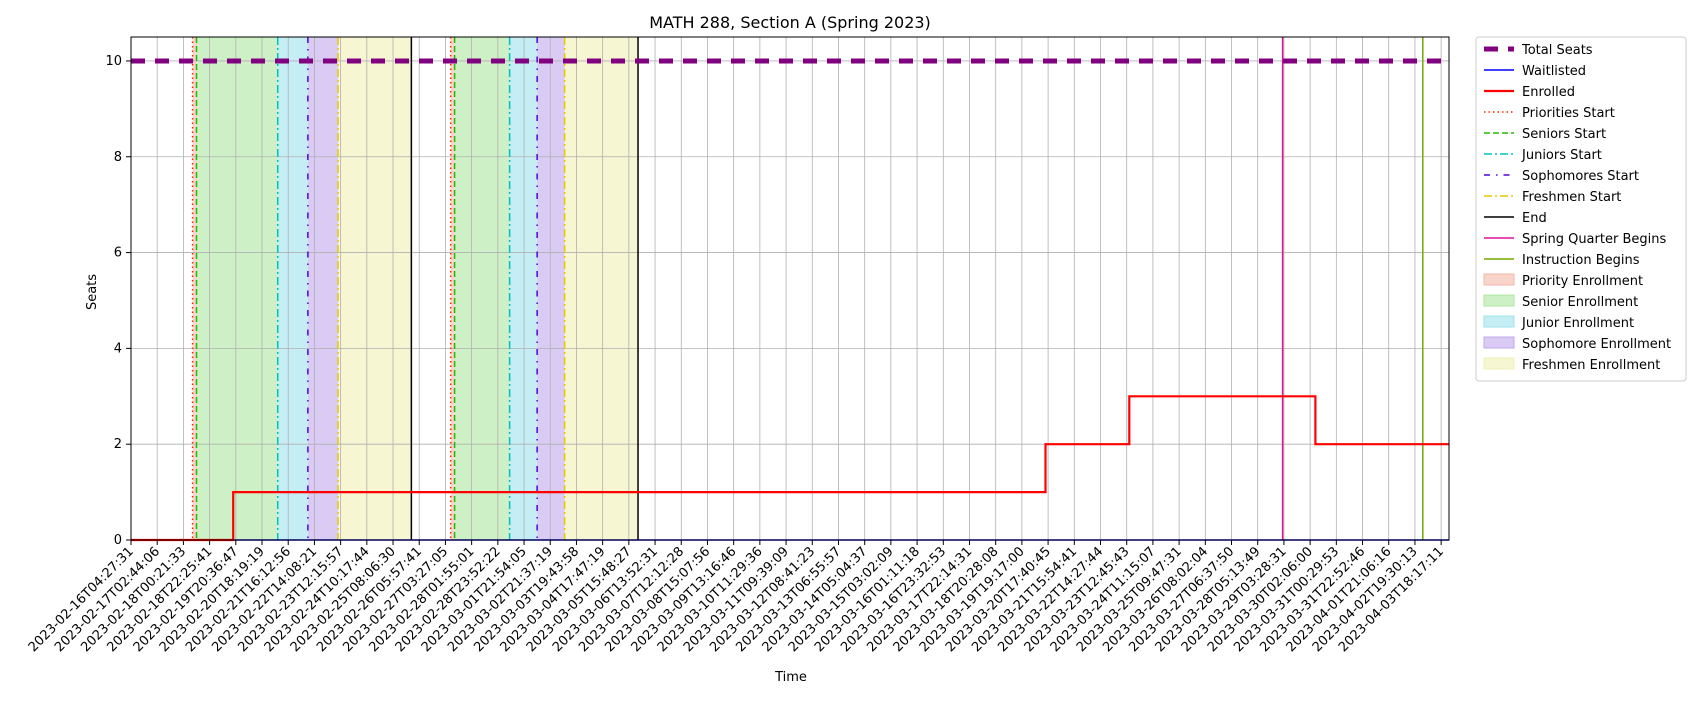 This screenshot has height=704, width=1700. I want to click on legend-label: Priority Enrollment, so click(1582, 281).